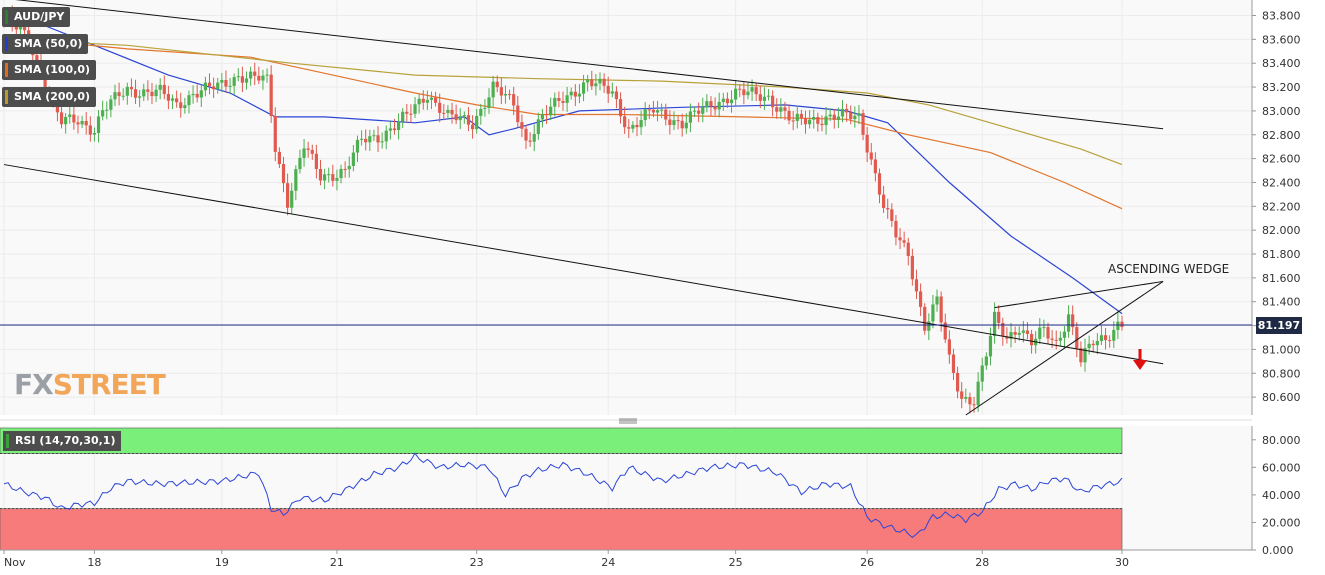 Image resolution: width=1325 pixels, height=575 pixels. I want to click on watermark-street: STREET, so click(109, 384).